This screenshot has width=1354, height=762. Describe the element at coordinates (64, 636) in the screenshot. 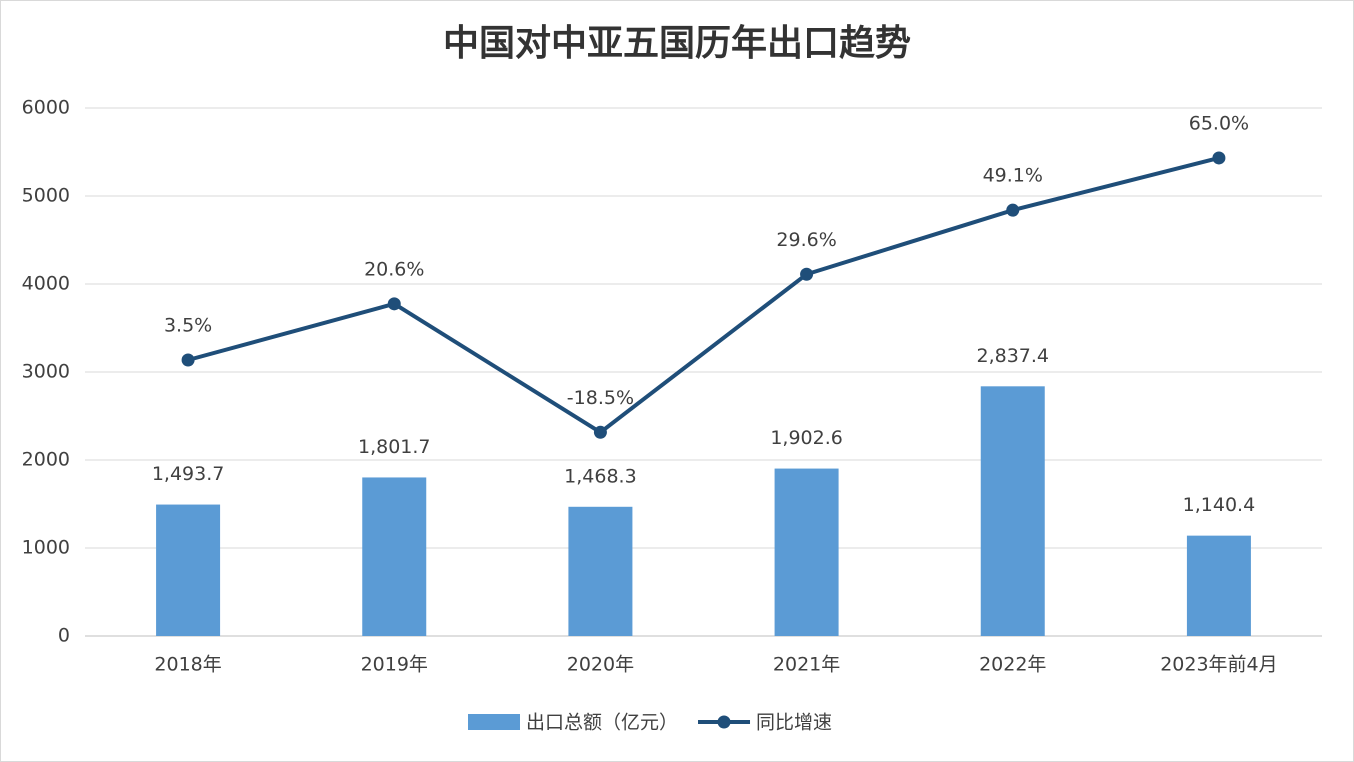

I see `y-tick-label: 0` at that location.